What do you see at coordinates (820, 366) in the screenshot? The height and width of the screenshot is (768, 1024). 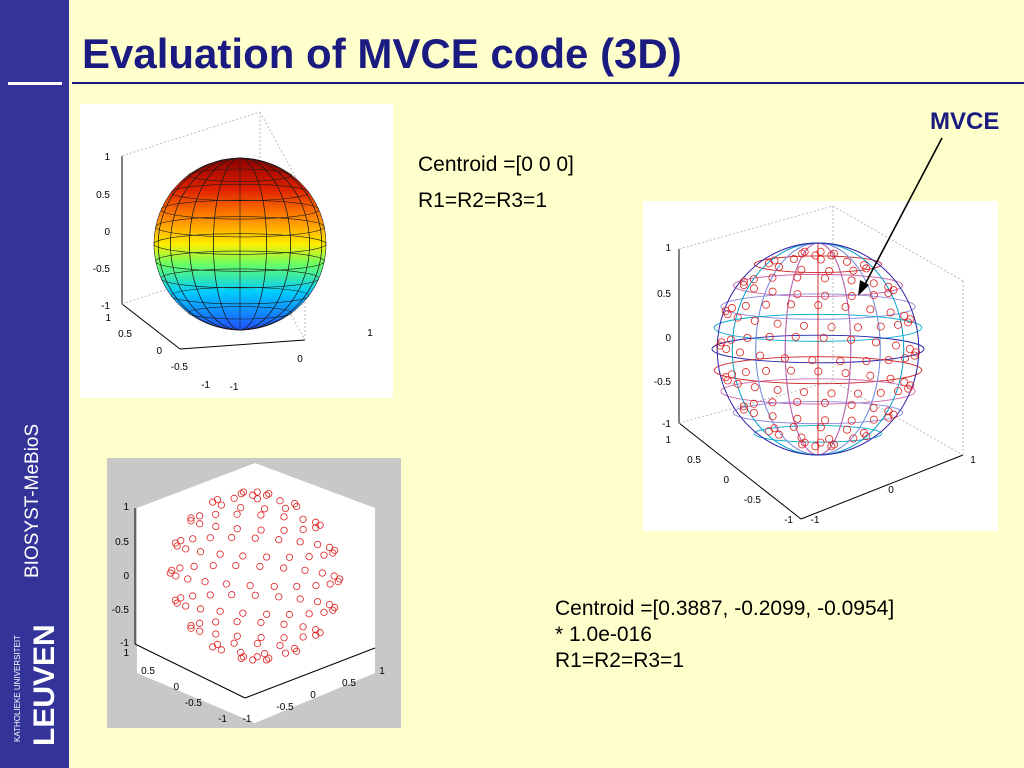 I see `mvce-plot: 1 0.5 0 -0.5 -1 1 0.5 0 -0.5 -1 -1 0 1` at bounding box center [820, 366].